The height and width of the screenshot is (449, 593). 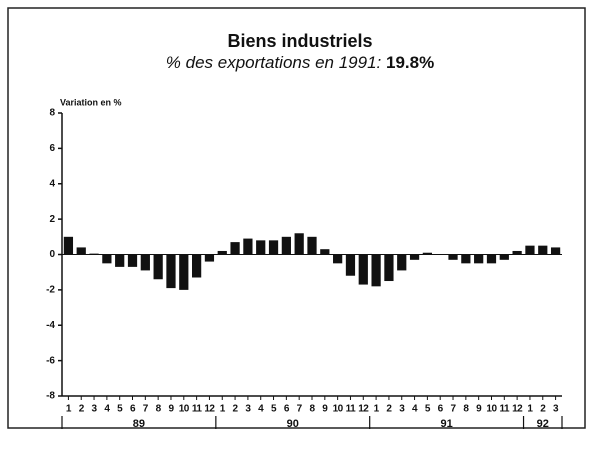 I want to click on y-tick-label: -4, so click(x=50, y=325).